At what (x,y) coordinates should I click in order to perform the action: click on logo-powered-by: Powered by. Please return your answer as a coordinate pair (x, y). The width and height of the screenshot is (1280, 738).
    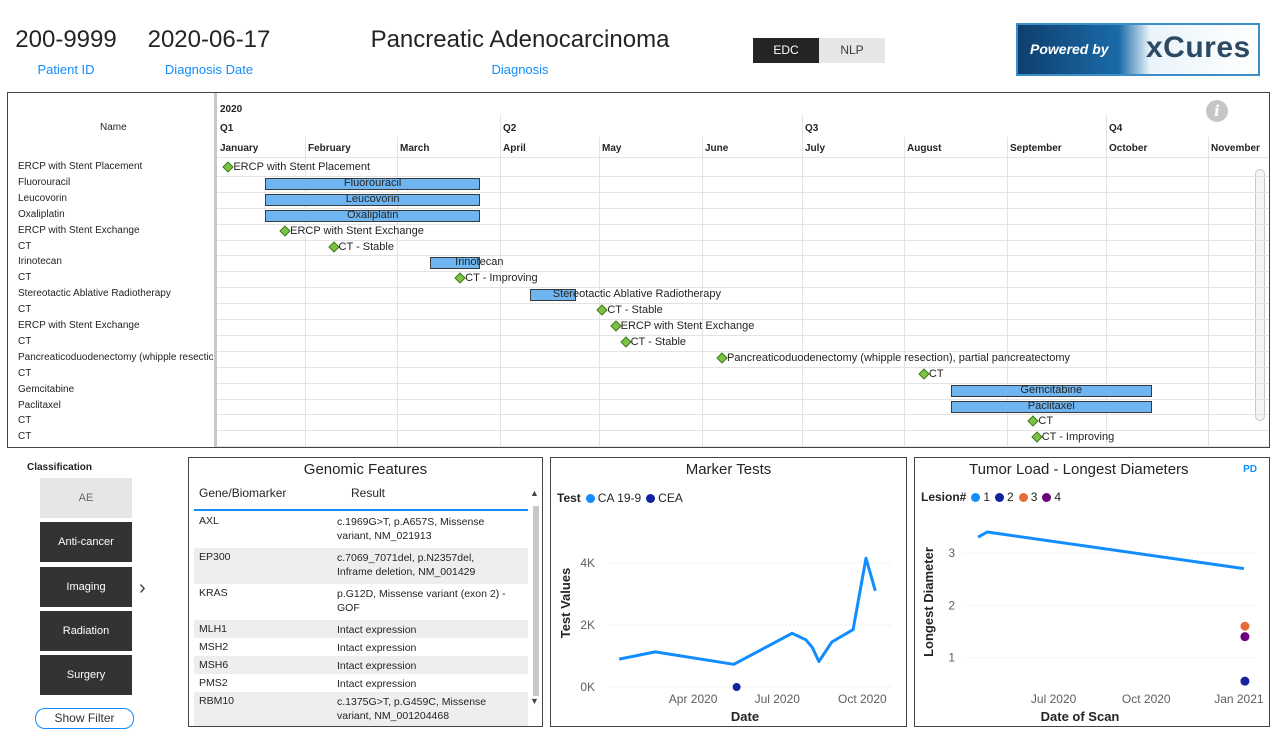
    Looking at the image, I should click on (1069, 49).